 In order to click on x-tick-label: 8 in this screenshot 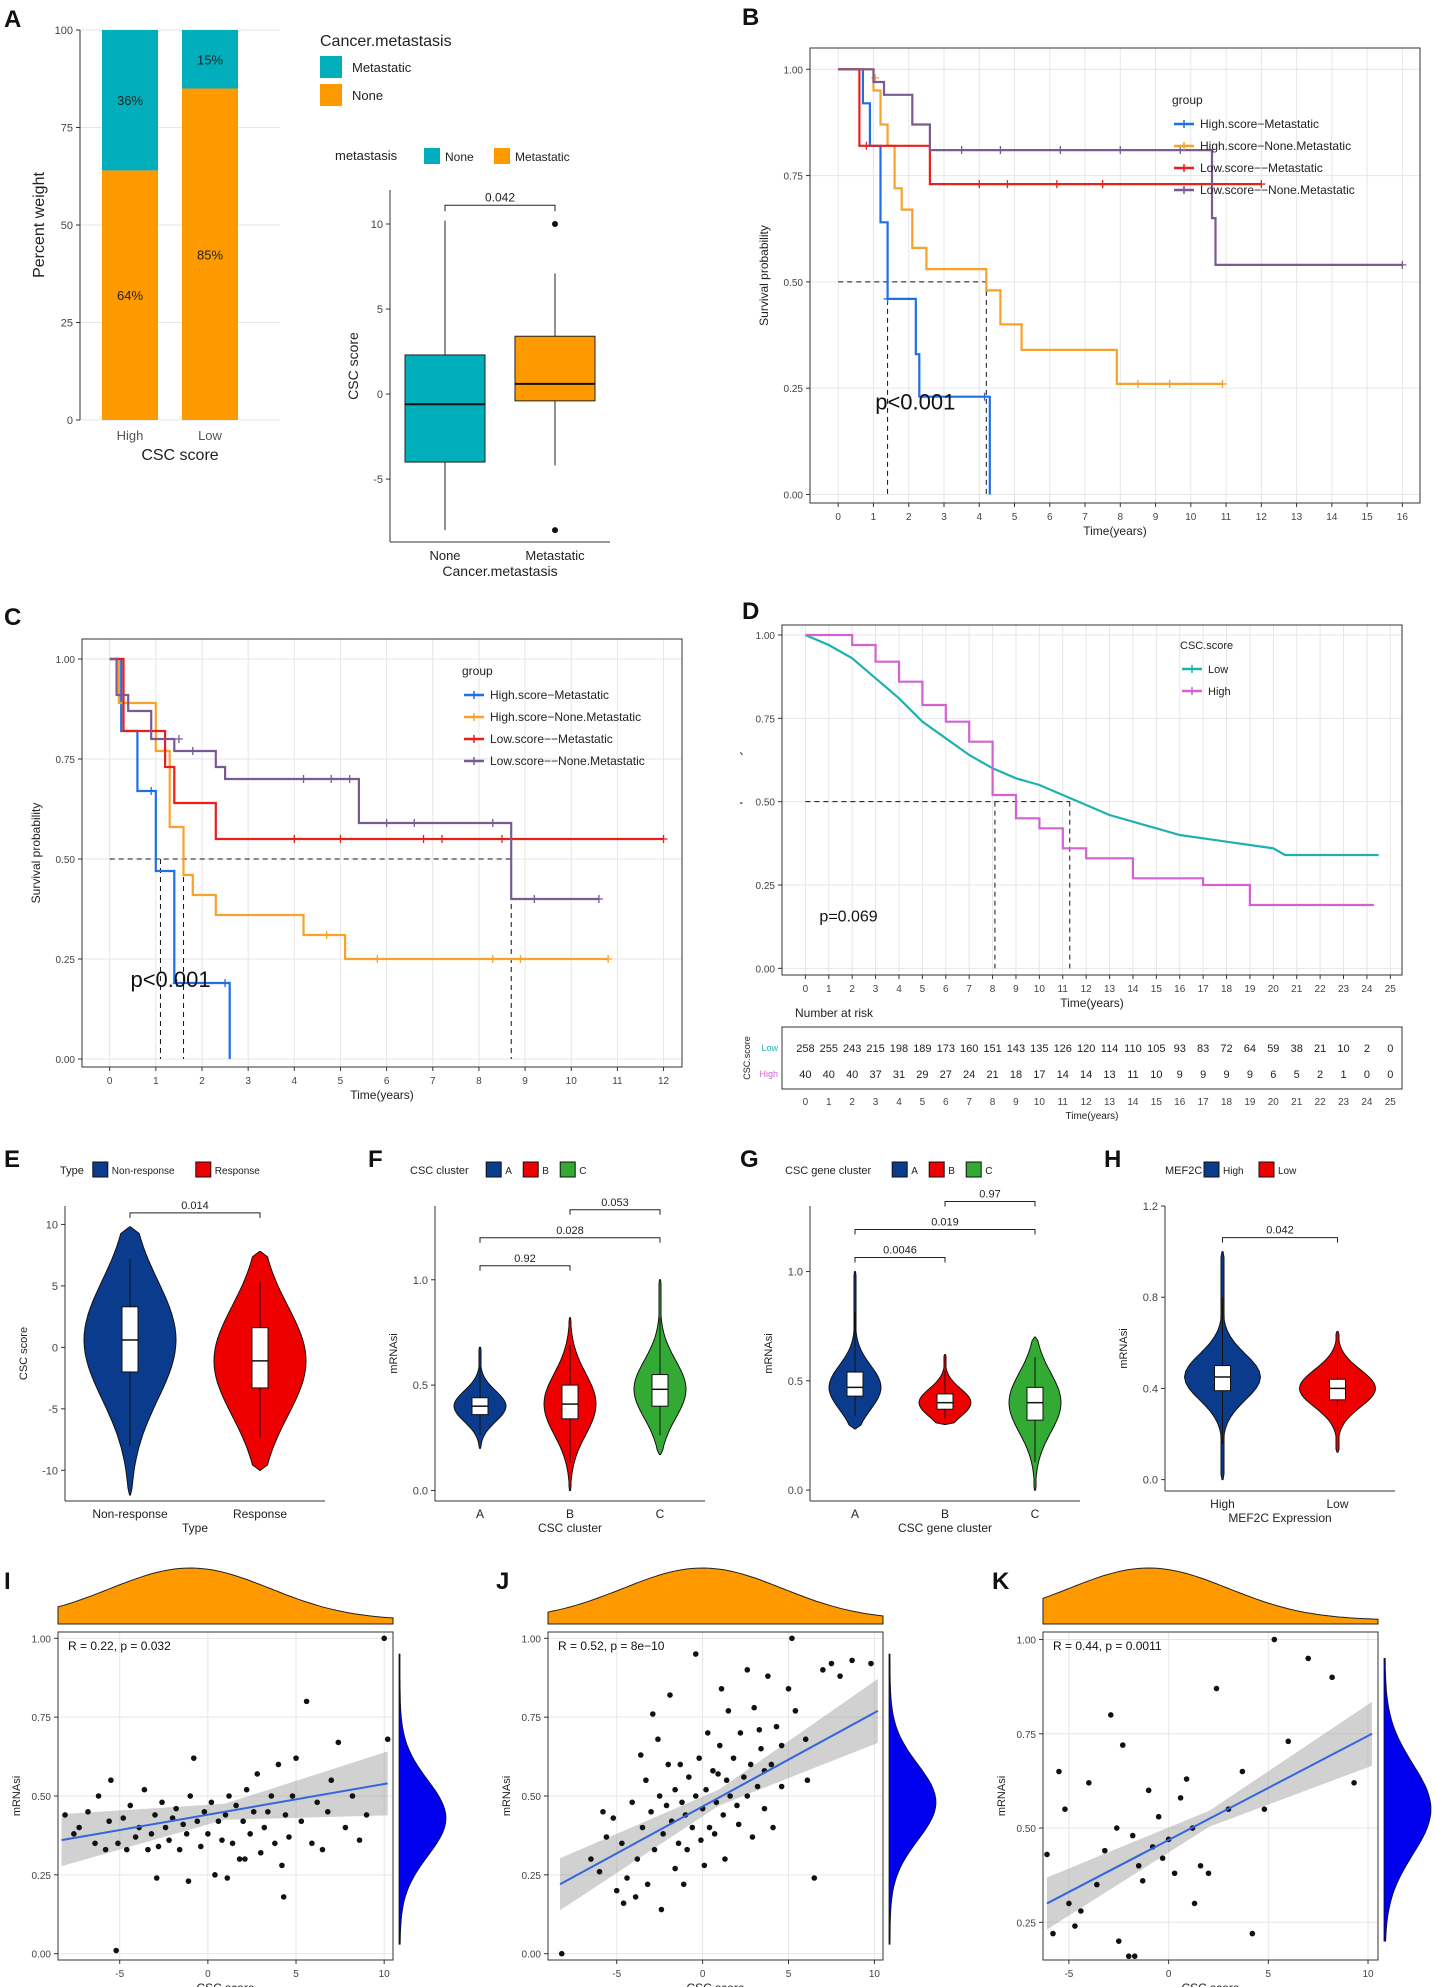, I will do `click(479, 1081)`.